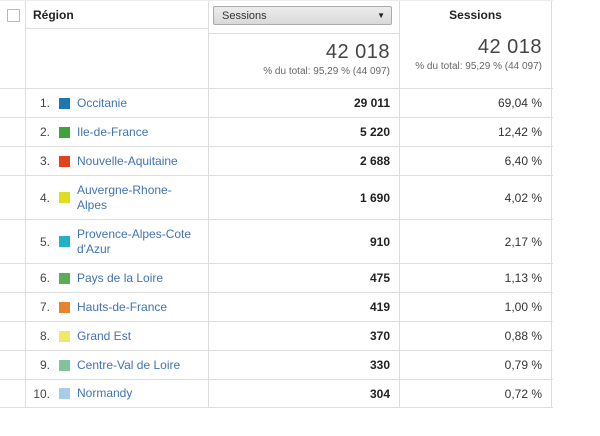 Image resolution: width=600 pixels, height=436 pixels. What do you see at coordinates (509, 47) in the screenshot?
I see `percent-total-value: 42 018` at bounding box center [509, 47].